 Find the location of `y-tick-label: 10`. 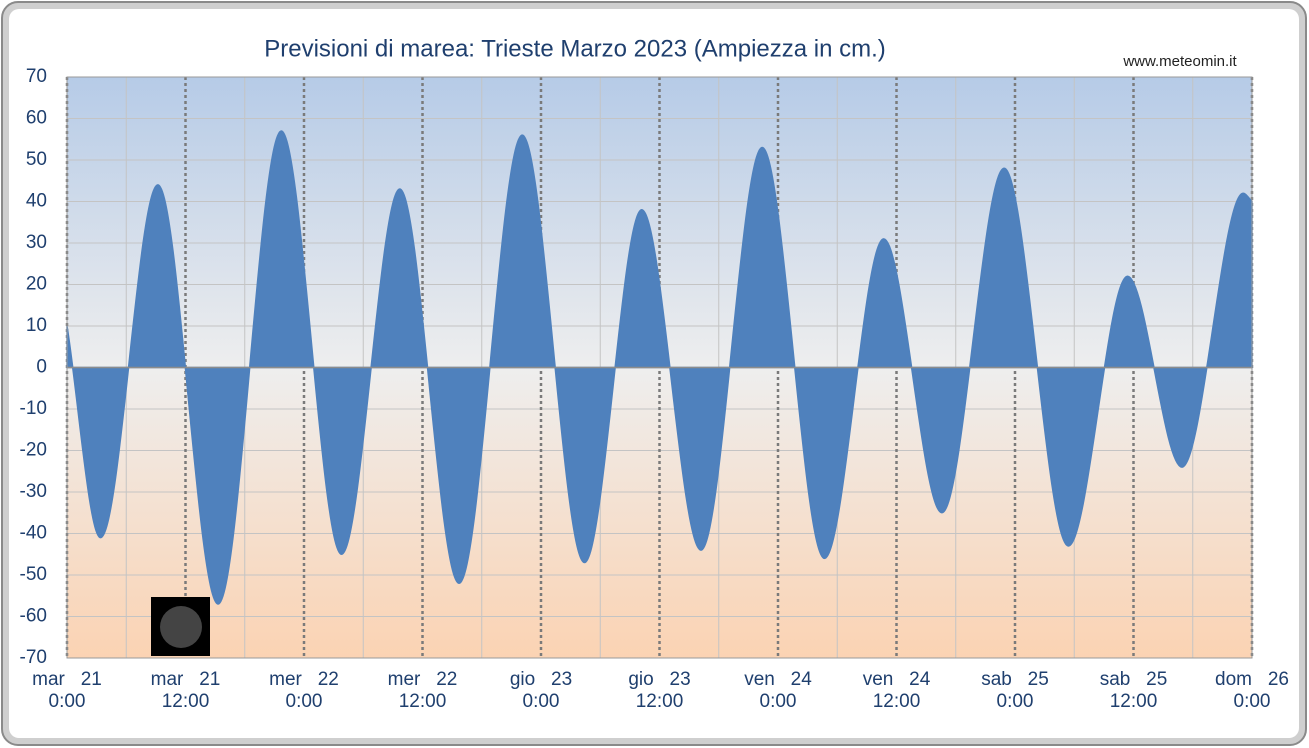

y-tick-label: 10 is located at coordinates (36, 325).